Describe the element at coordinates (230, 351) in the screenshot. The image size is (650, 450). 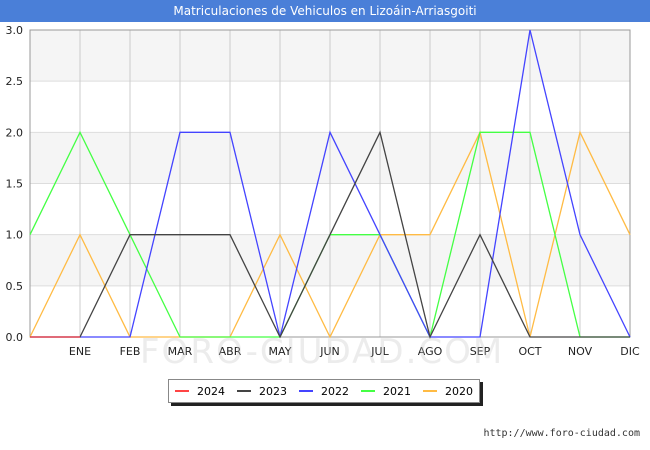
I see `x-tick-label: ABR` at that location.